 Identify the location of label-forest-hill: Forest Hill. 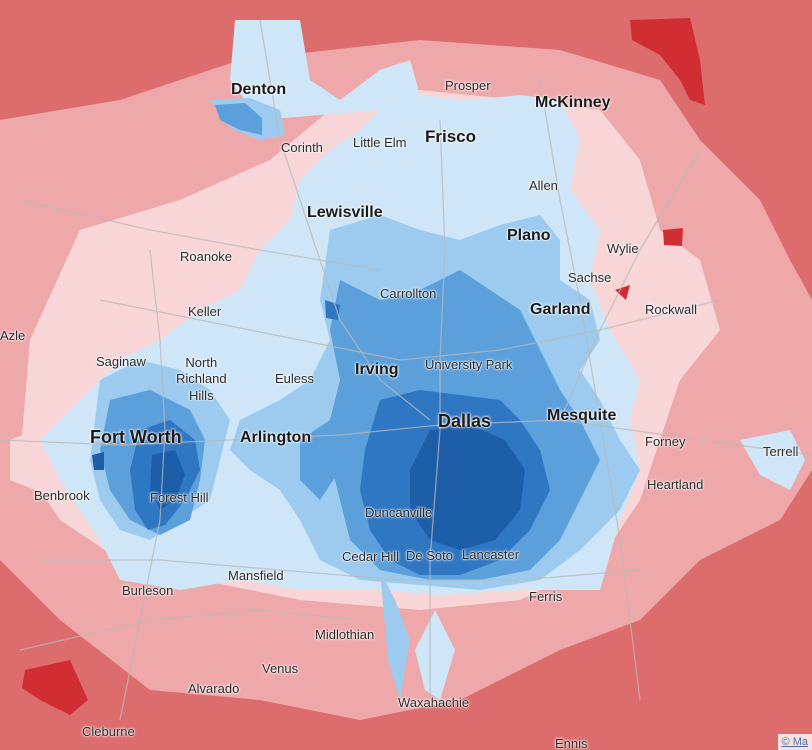
(179, 497).